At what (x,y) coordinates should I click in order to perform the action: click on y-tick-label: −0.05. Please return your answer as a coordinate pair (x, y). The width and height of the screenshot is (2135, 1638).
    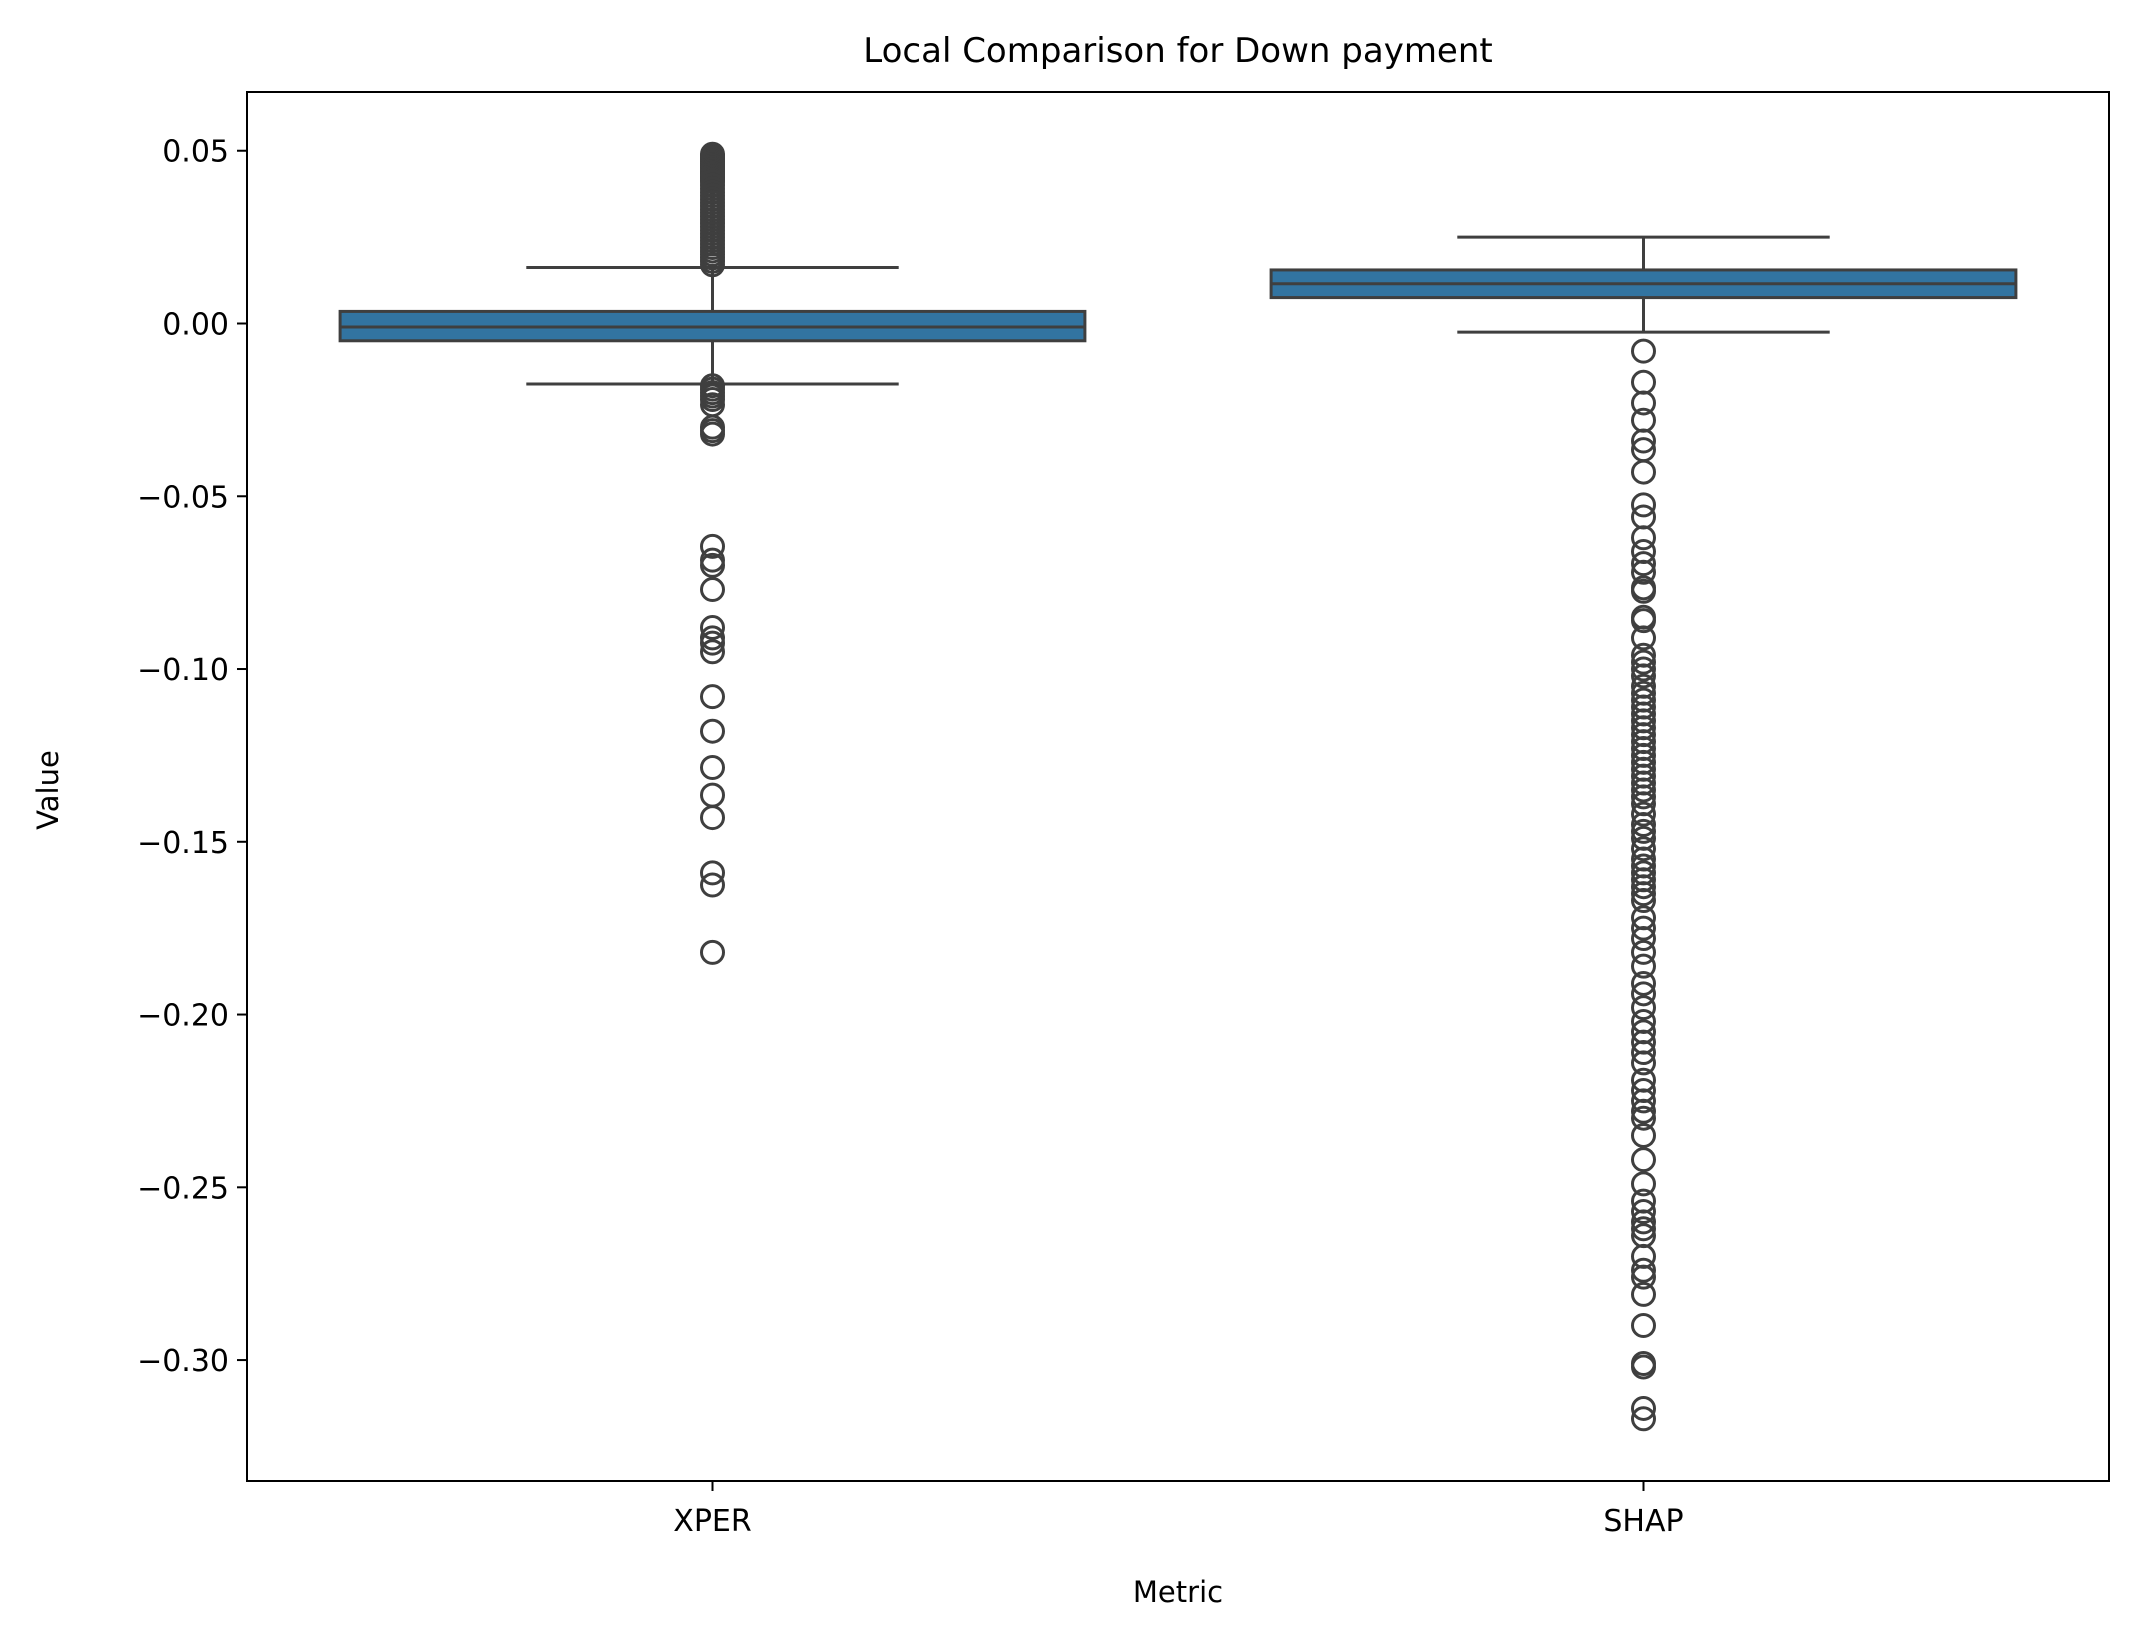
    Looking at the image, I should click on (183, 497).